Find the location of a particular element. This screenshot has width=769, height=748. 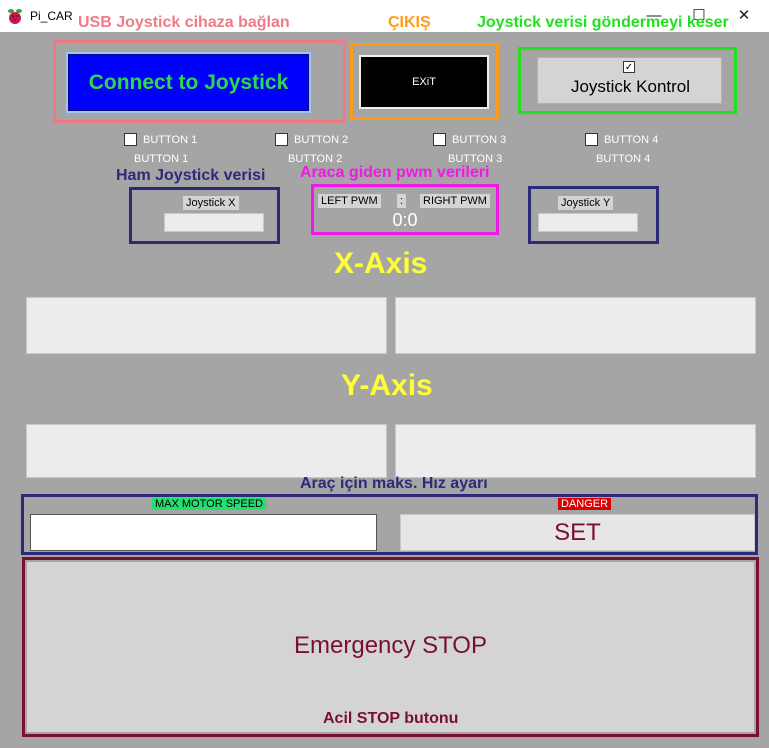

button4-checkbox-label: BUTTON 4 is located at coordinates (631, 140).